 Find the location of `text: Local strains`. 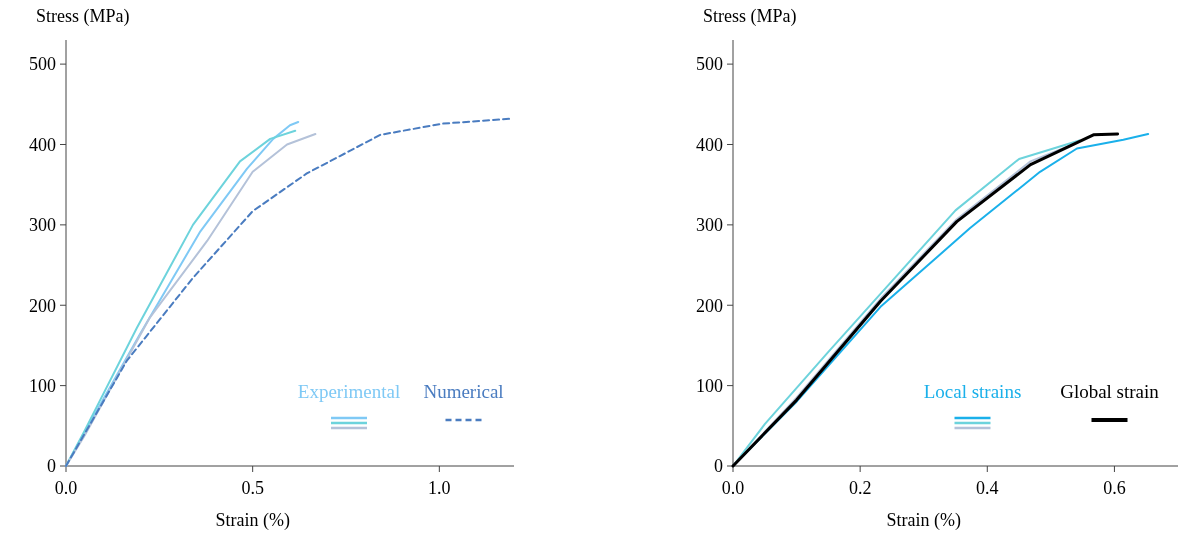

text: Local strains is located at coordinates (972, 391).